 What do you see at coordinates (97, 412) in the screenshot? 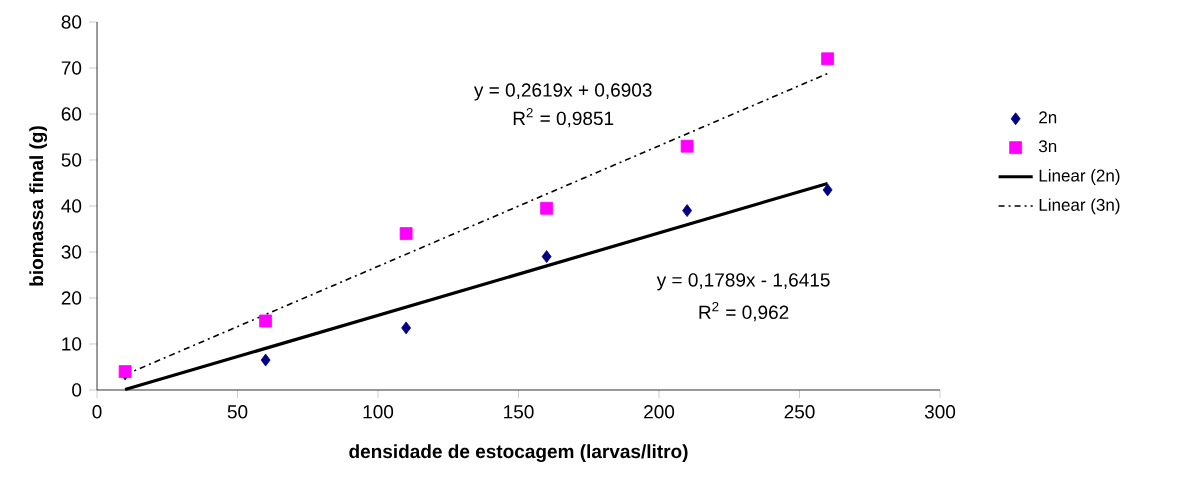
I see `x-tick-label: 0` at bounding box center [97, 412].